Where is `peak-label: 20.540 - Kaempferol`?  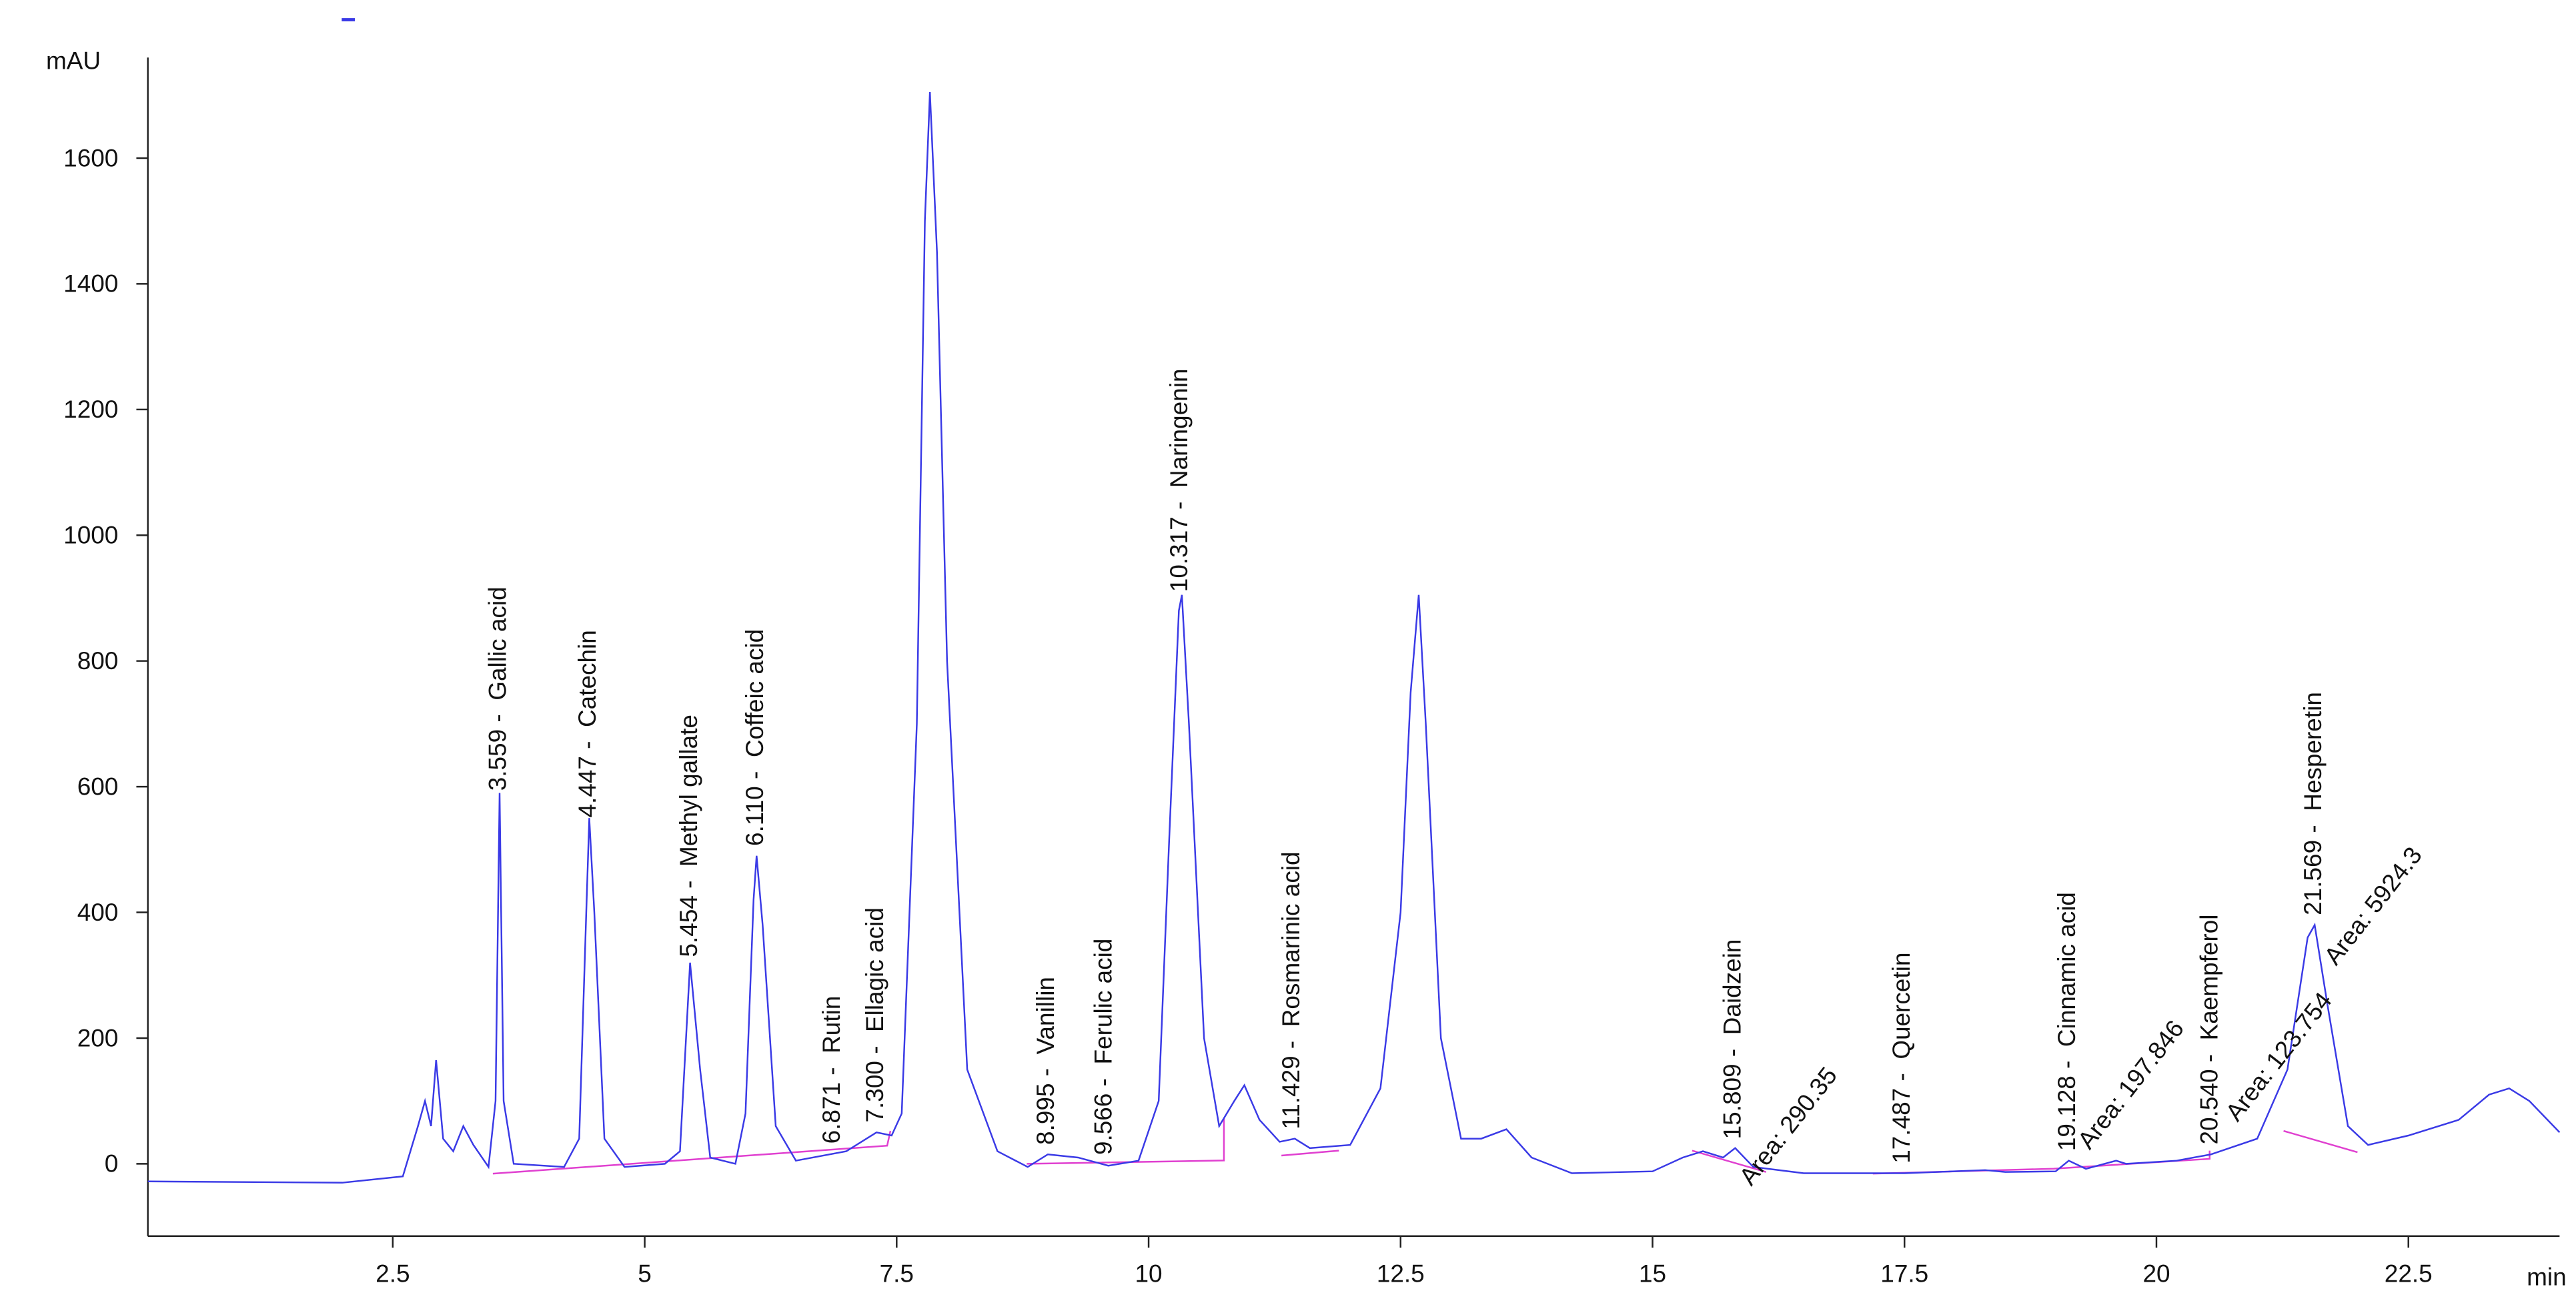
peak-label: 20.540 - Kaempferol is located at coordinates (2208, 1029).